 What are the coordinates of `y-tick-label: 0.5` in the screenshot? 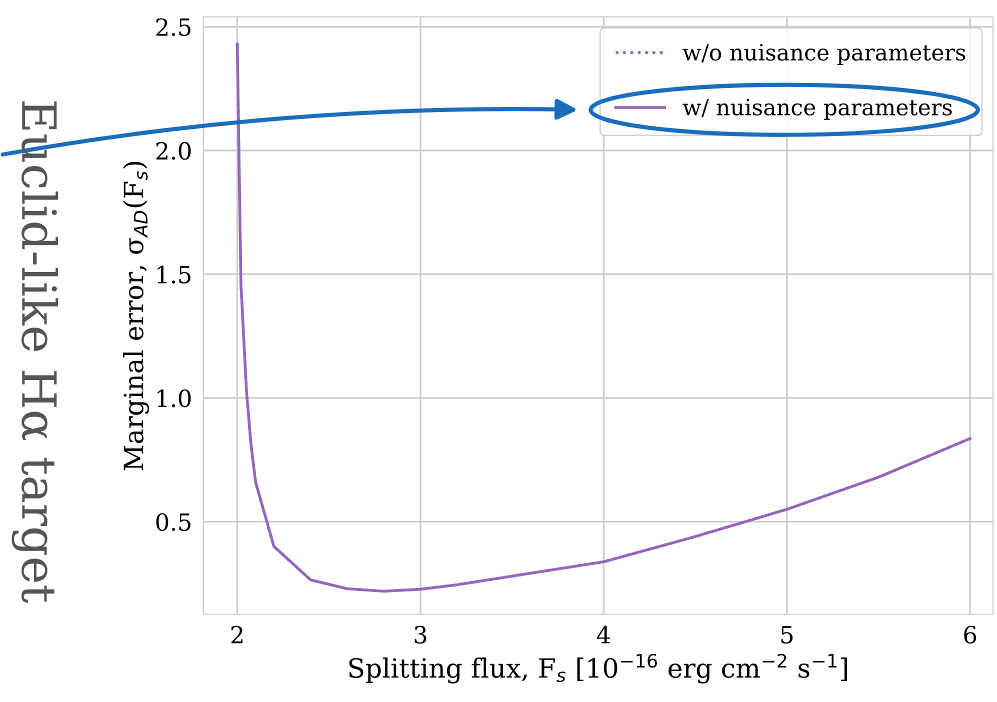 It's located at (173, 522).